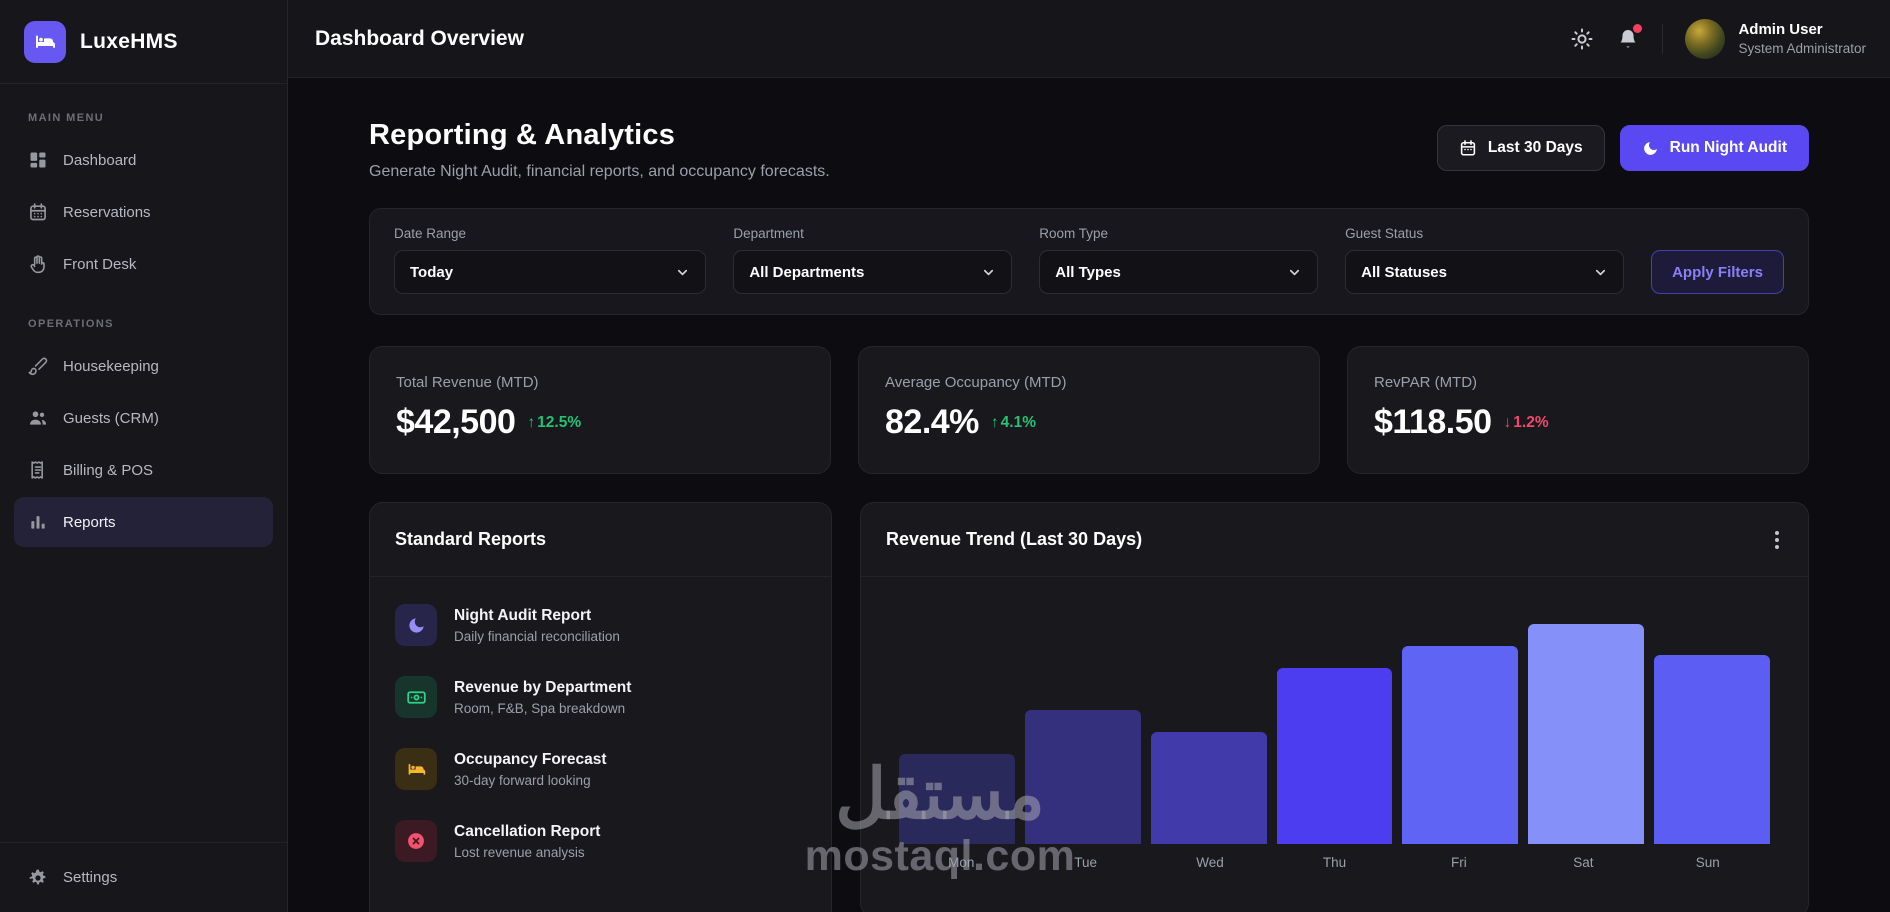  Describe the element at coordinates (71, 324) in the screenshot. I see `section-label-operations: OPERATIONS` at that location.